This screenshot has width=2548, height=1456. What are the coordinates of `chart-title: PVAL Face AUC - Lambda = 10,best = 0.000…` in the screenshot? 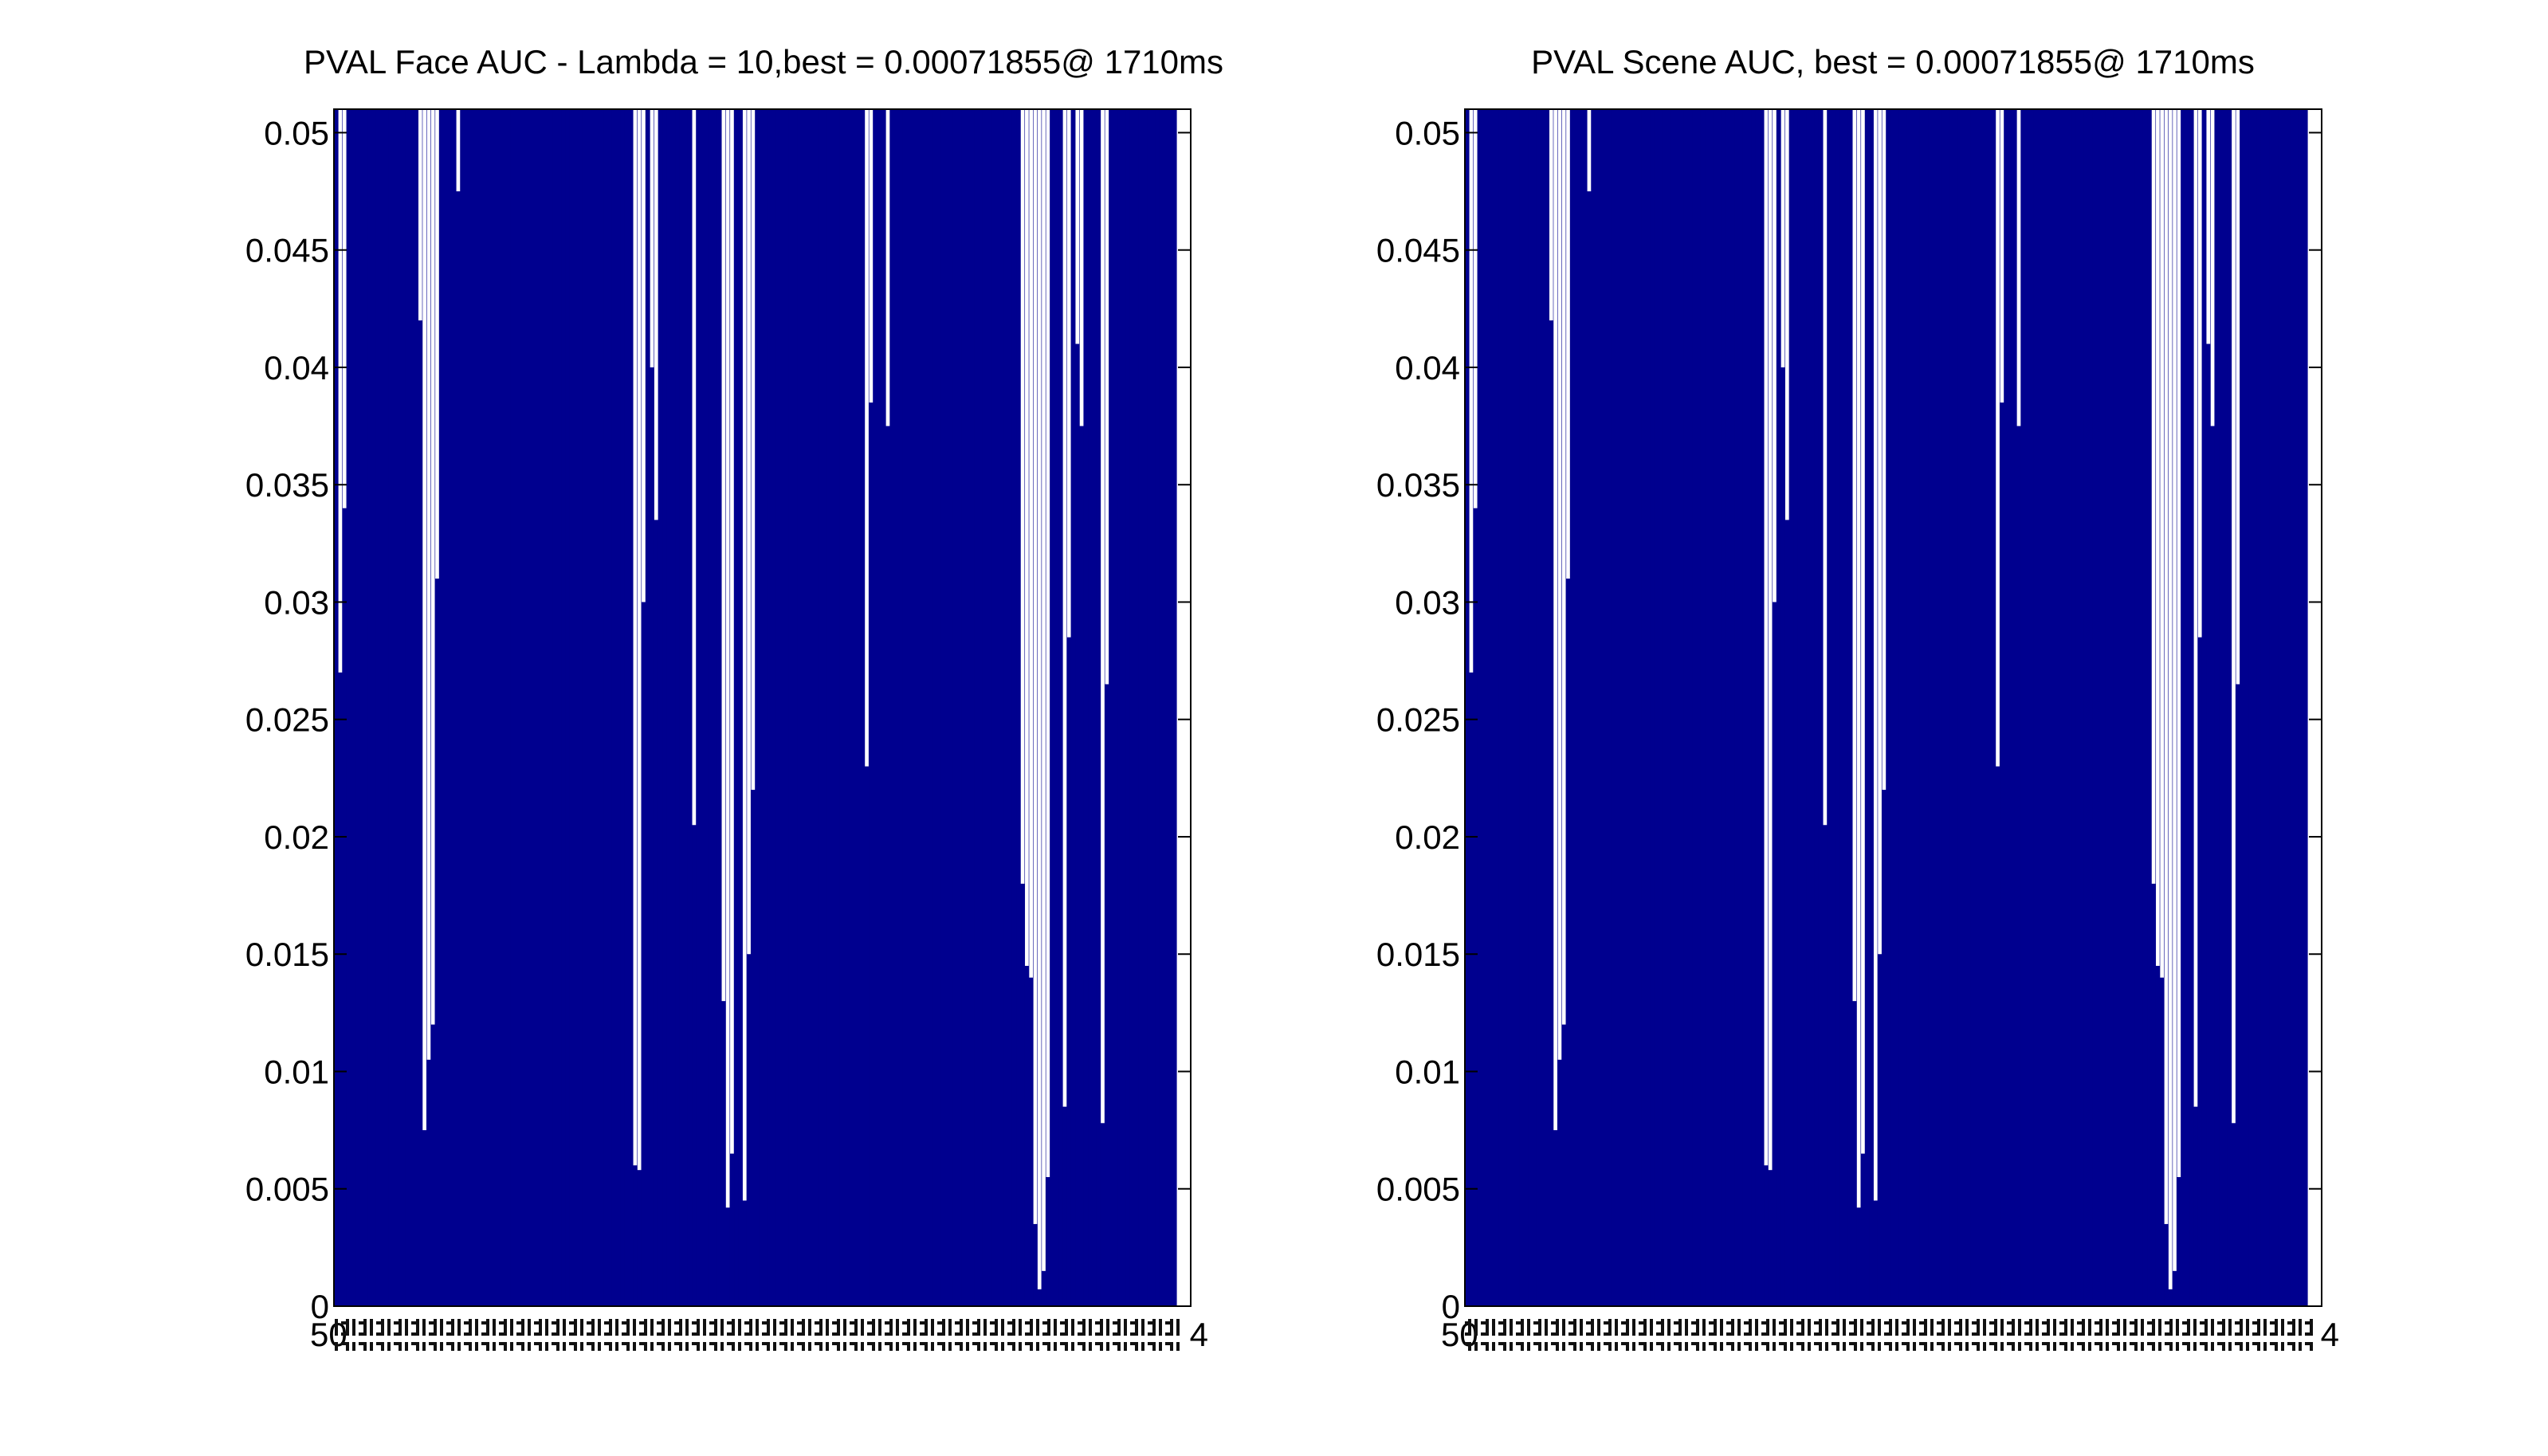 It's located at (763, 61).